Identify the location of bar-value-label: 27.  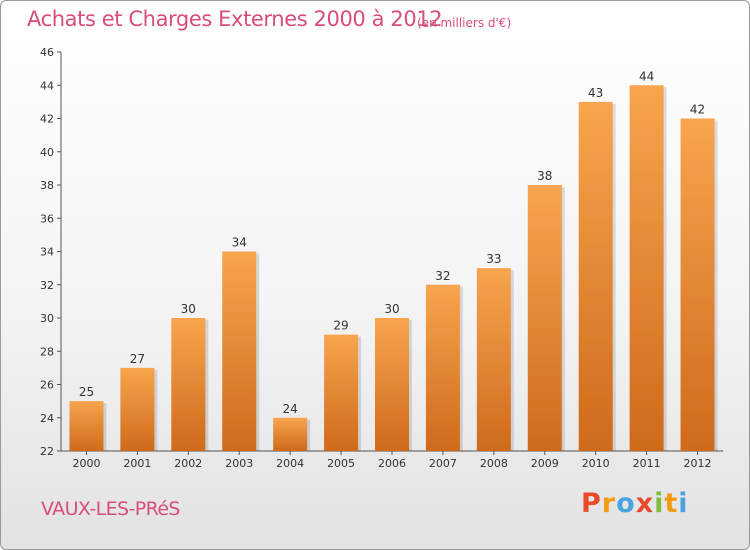
(137, 359).